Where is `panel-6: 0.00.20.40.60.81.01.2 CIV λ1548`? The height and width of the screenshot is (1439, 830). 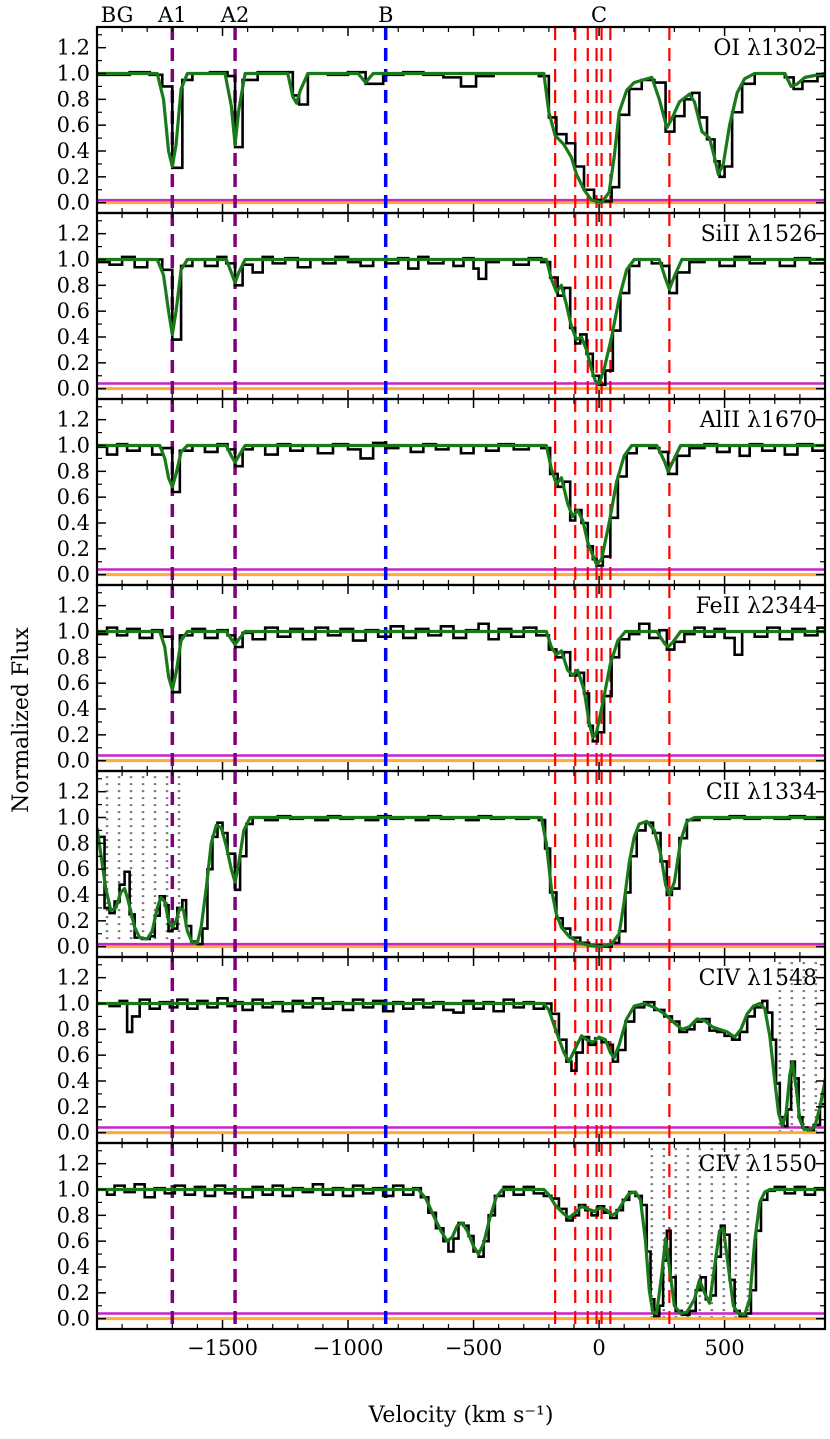 panel-6: 0.00.20.40.60.81.01.2 CIV λ1548 is located at coordinates (442, 1050).